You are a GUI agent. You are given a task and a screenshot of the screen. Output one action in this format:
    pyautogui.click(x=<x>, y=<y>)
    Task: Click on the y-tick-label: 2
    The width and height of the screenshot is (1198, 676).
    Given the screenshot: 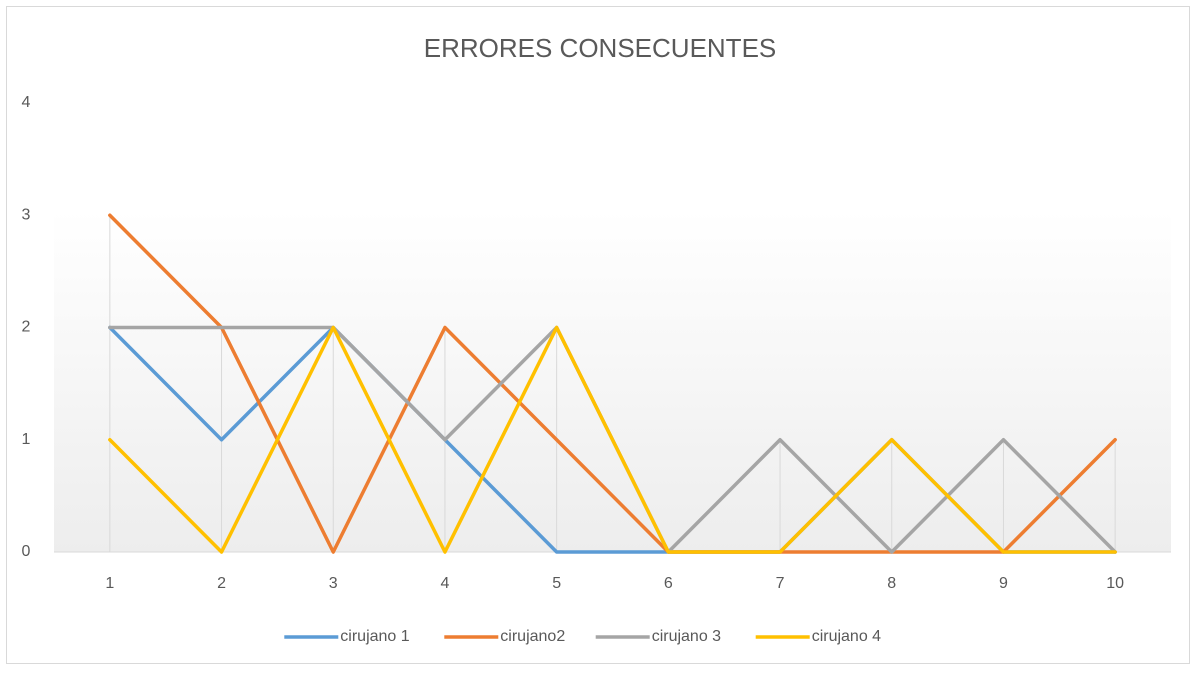 What is the action you would take?
    pyautogui.click(x=26, y=327)
    